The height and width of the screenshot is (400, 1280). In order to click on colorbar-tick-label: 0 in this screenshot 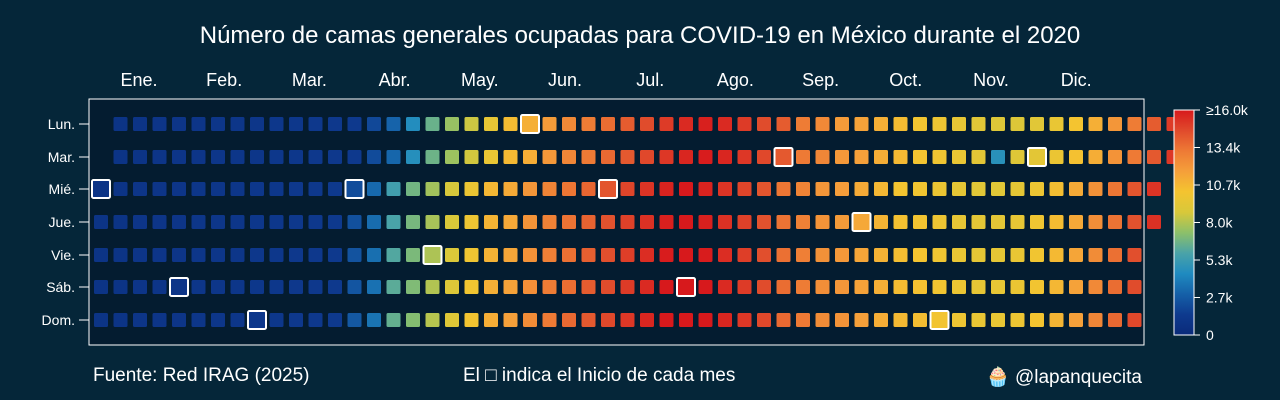, I will do `click(1210, 335)`.